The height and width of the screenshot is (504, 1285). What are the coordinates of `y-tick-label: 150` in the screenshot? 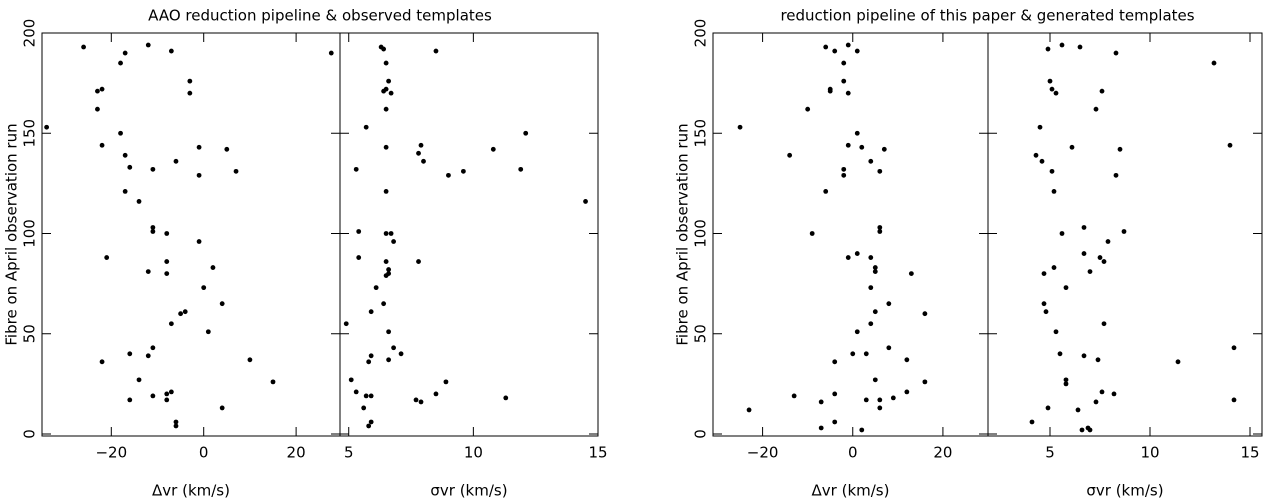 It's located at (701, 133).